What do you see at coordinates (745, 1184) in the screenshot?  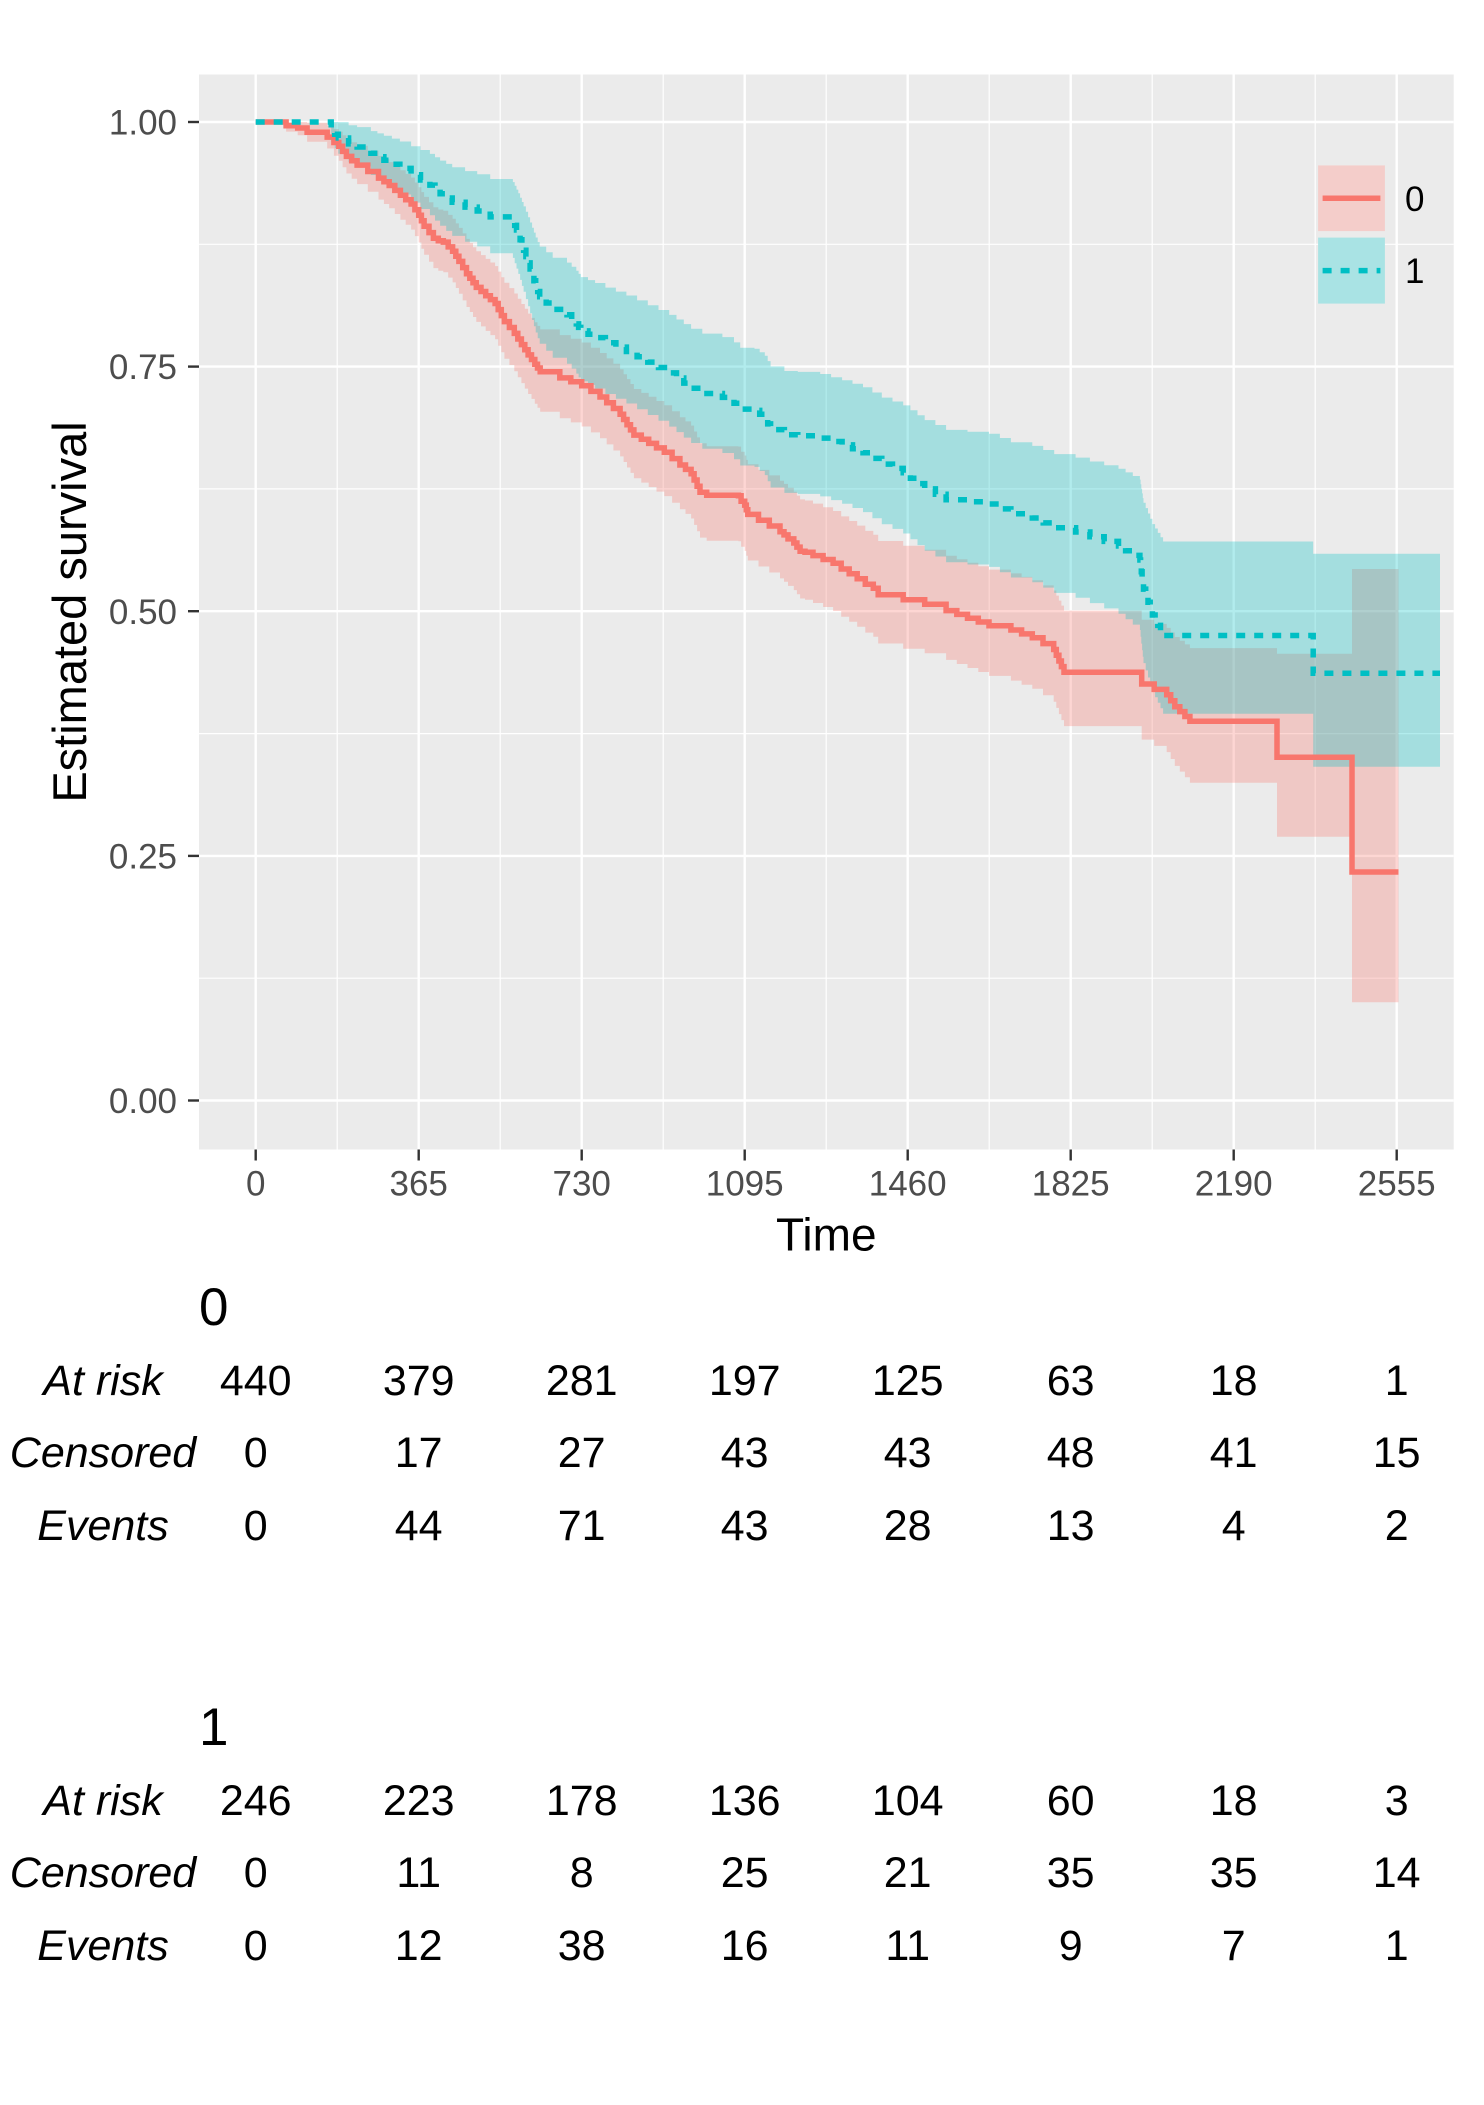 I see `svg-text: 1095` at bounding box center [745, 1184].